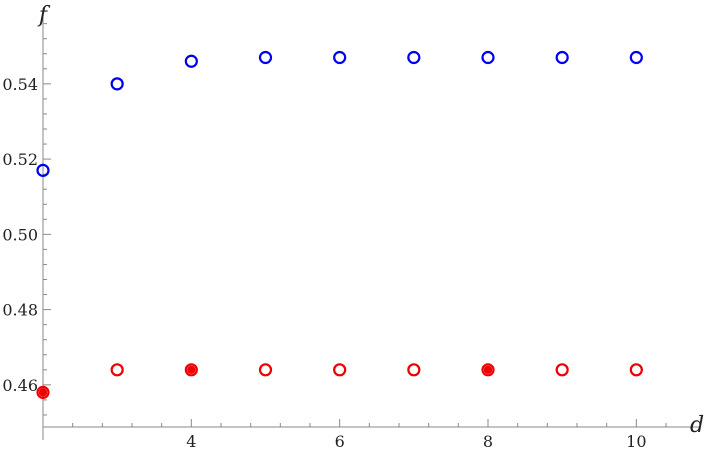  I want to click on x-tick-label: 4, so click(191, 441).